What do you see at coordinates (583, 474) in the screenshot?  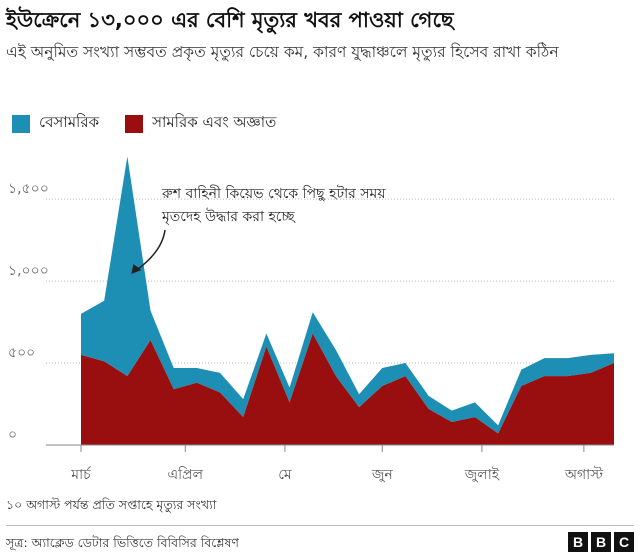 I see `x-tick-label: অগাস্ট` at bounding box center [583, 474].